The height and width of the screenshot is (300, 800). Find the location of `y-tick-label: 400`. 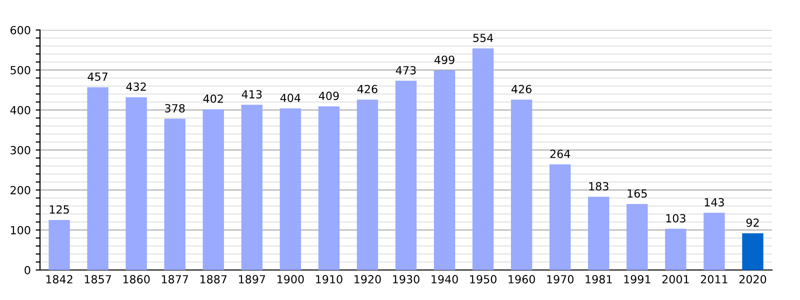

y-tick-label: 400 is located at coordinates (20, 110).